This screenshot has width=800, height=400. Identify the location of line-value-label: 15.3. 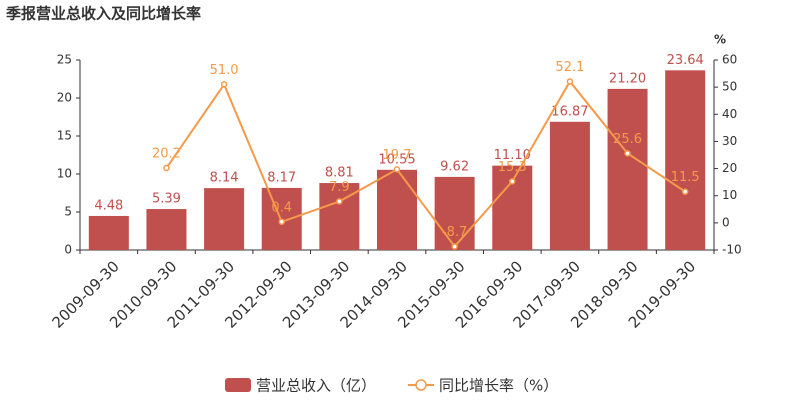
(512, 167).